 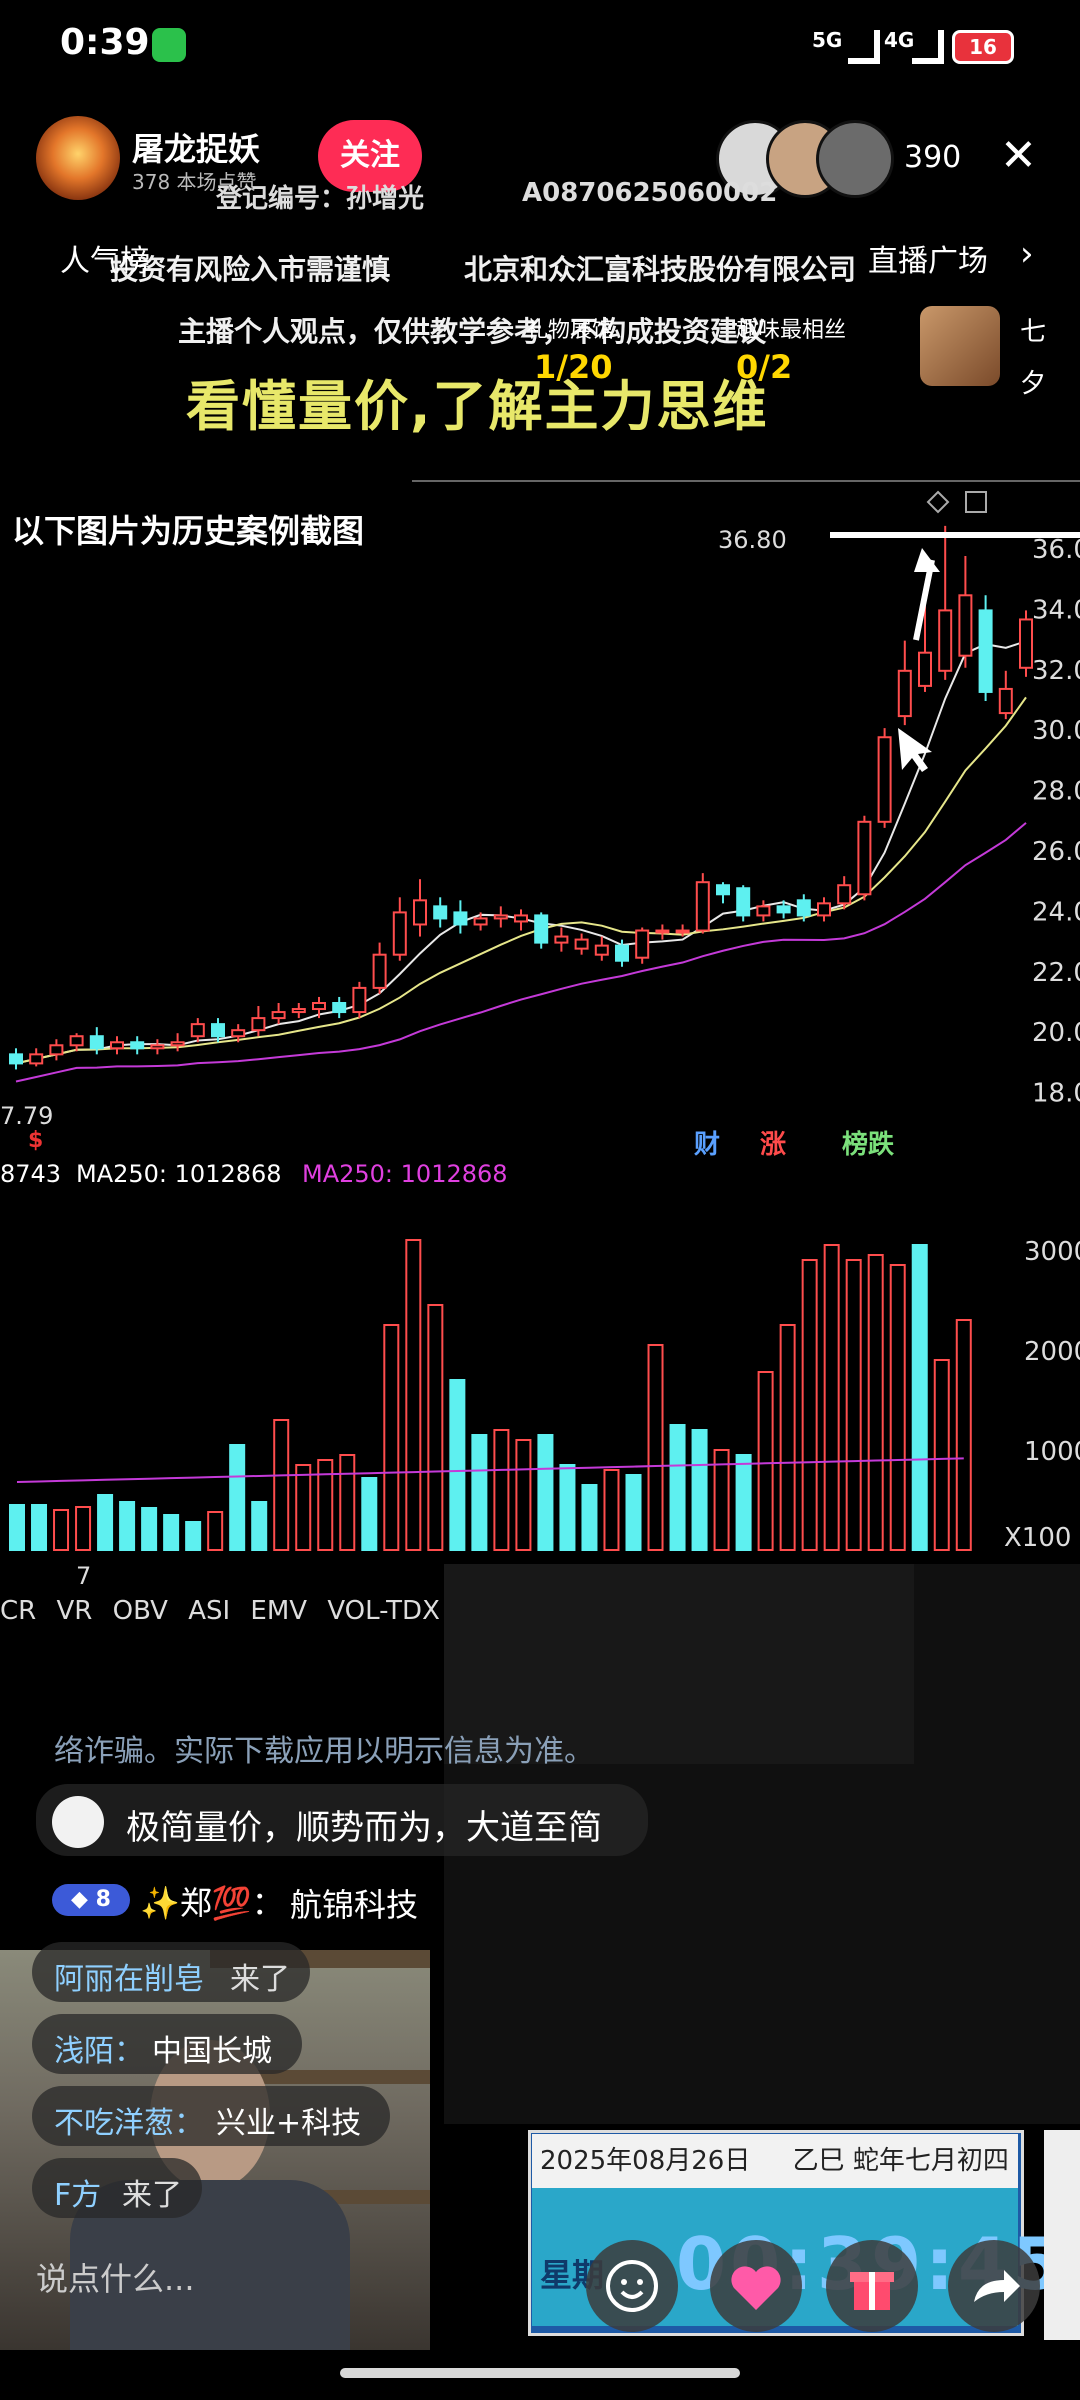 I want to click on panel-icon, so click(x=976, y=502).